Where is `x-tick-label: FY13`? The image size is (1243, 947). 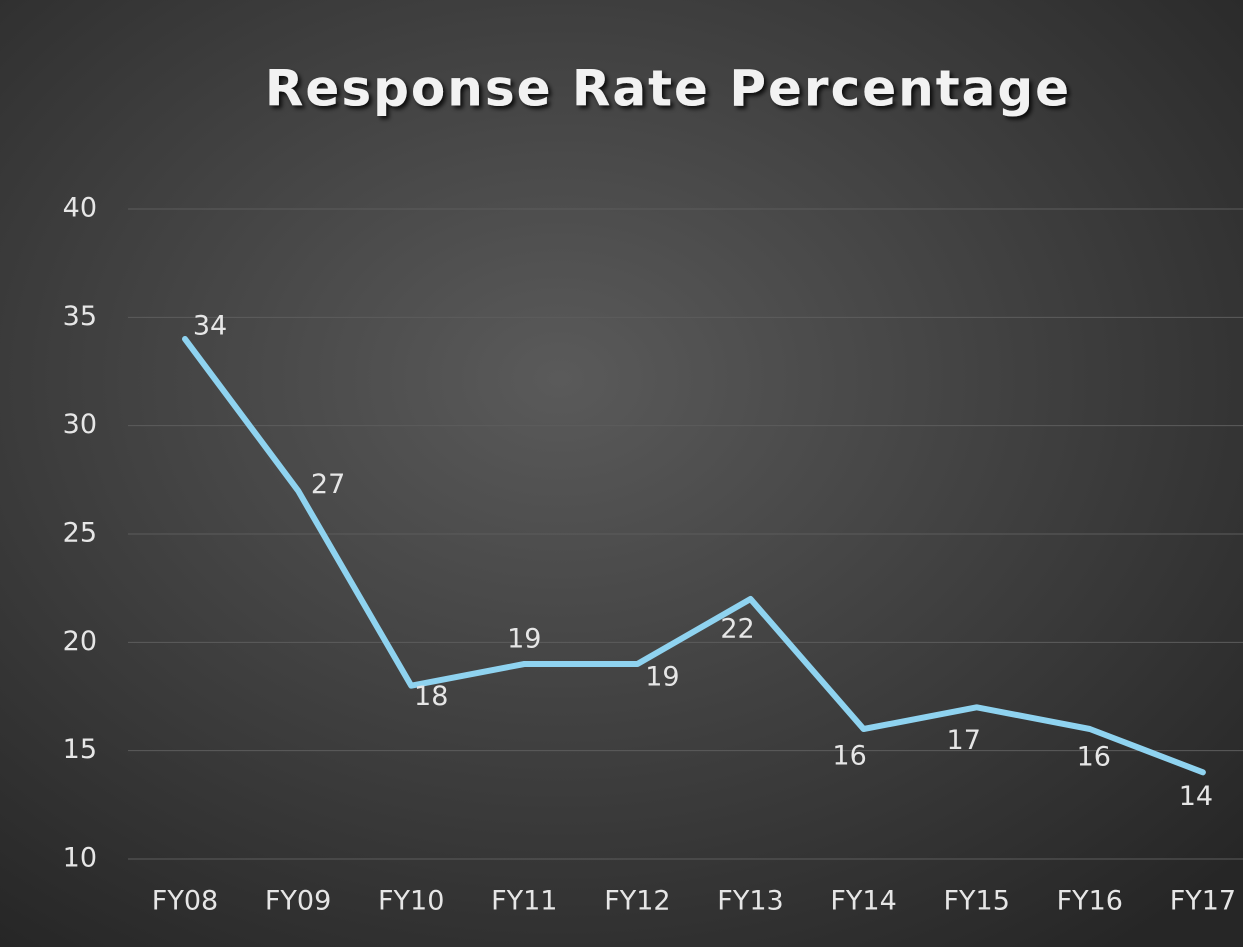
x-tick-label: FY13 is located at coordinates (750, 901).